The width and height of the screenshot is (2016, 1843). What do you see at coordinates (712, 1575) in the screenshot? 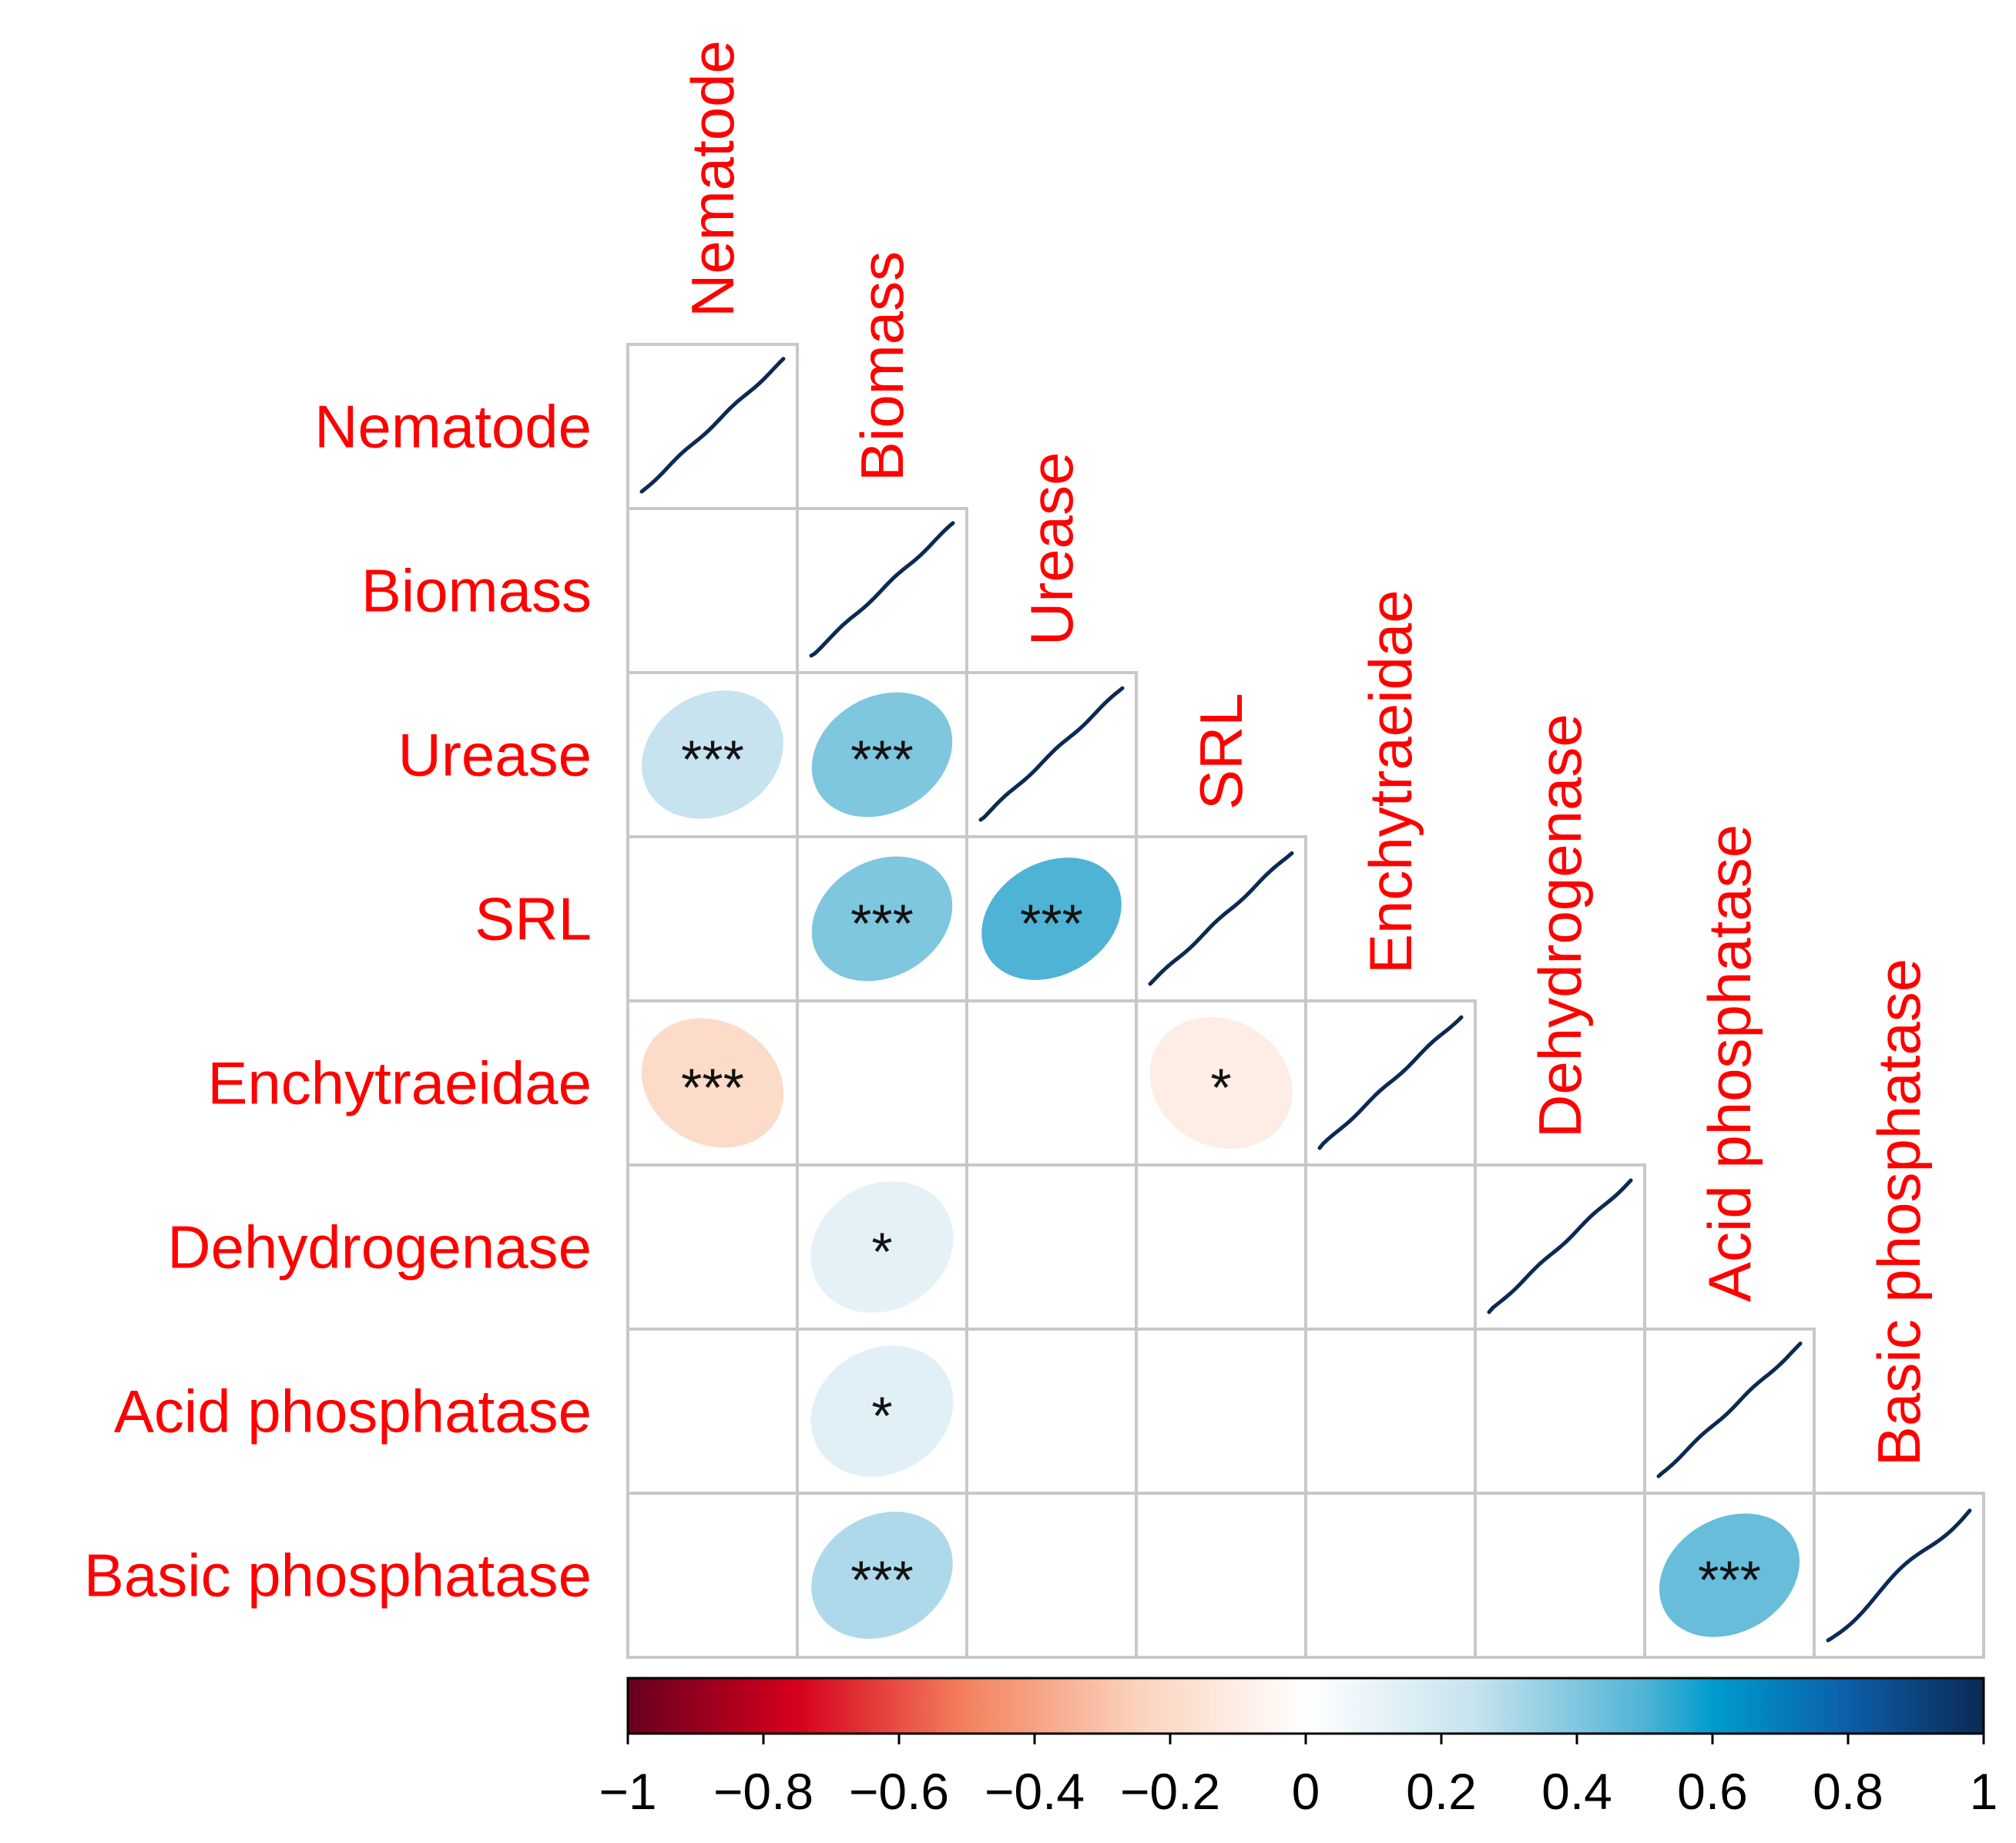
I see `cell-basic-phosphatase-nematode` at bounding box center [712, 1575].